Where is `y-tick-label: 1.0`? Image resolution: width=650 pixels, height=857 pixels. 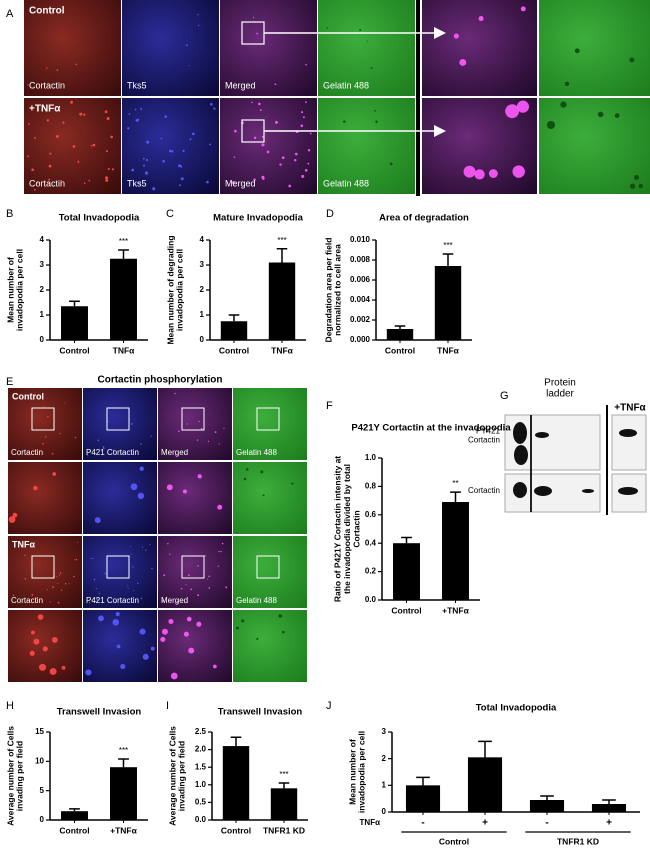
y-tick-label: 1.0 is located at coordinates (371, 457).